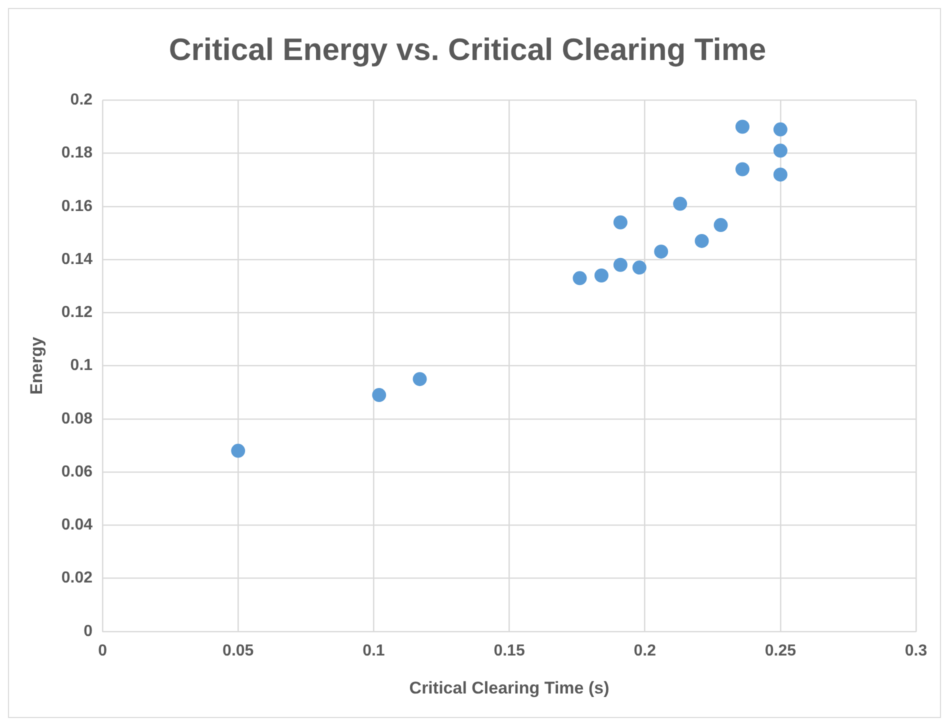 The width and height of the screenshot is (949, 728). Describe the element at coordinates (36, 365) in the screenshot. I see `y-axis-title: Energy` at that location.